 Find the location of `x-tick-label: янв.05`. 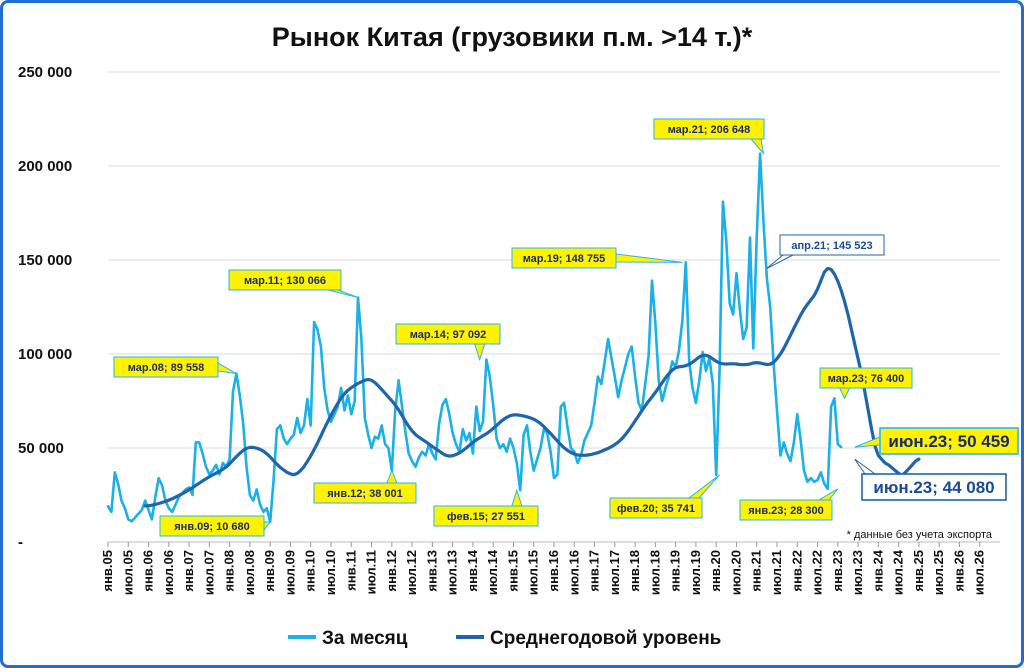

x-tick-label: янв.05 is located at coordinates (107, 571).